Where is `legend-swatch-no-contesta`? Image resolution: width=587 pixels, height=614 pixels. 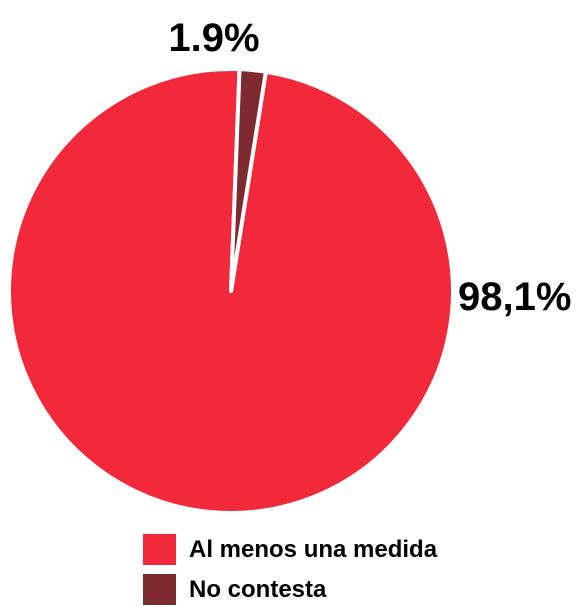
legend-swatch-no-contesta is located at coordinates (159, 589).